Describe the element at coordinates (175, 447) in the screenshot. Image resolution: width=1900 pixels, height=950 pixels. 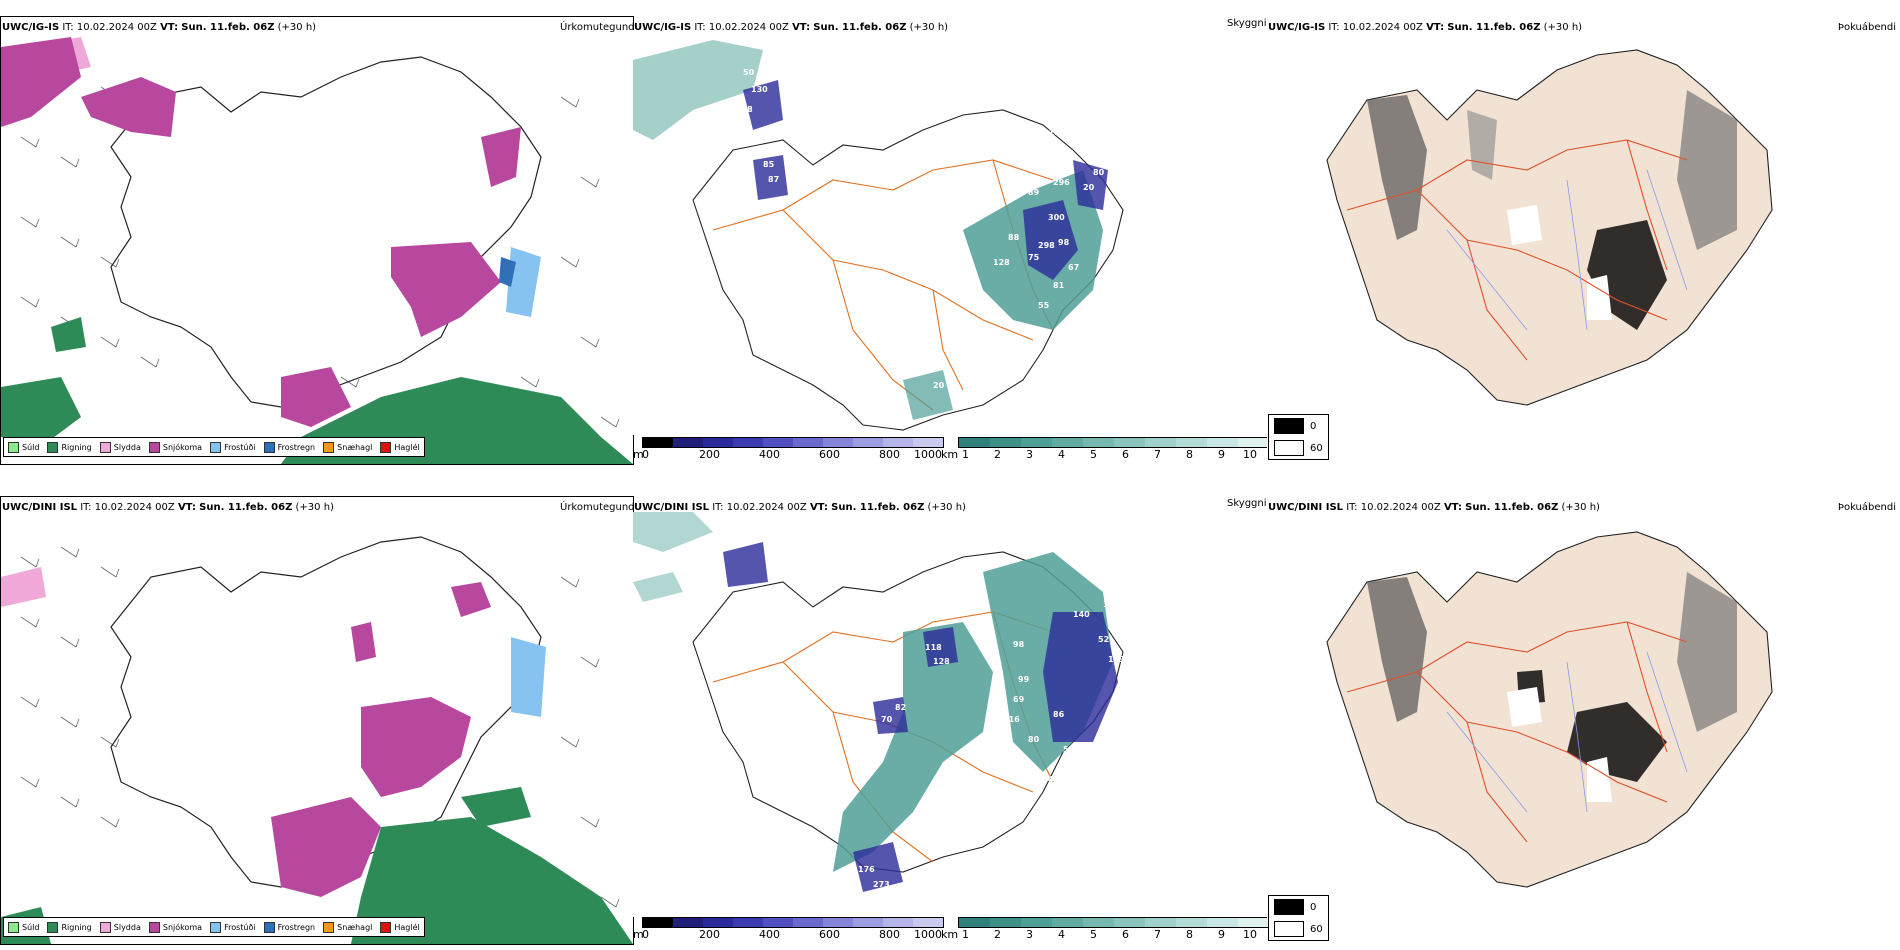
I see `legend-item: Snjókoma` at that location.